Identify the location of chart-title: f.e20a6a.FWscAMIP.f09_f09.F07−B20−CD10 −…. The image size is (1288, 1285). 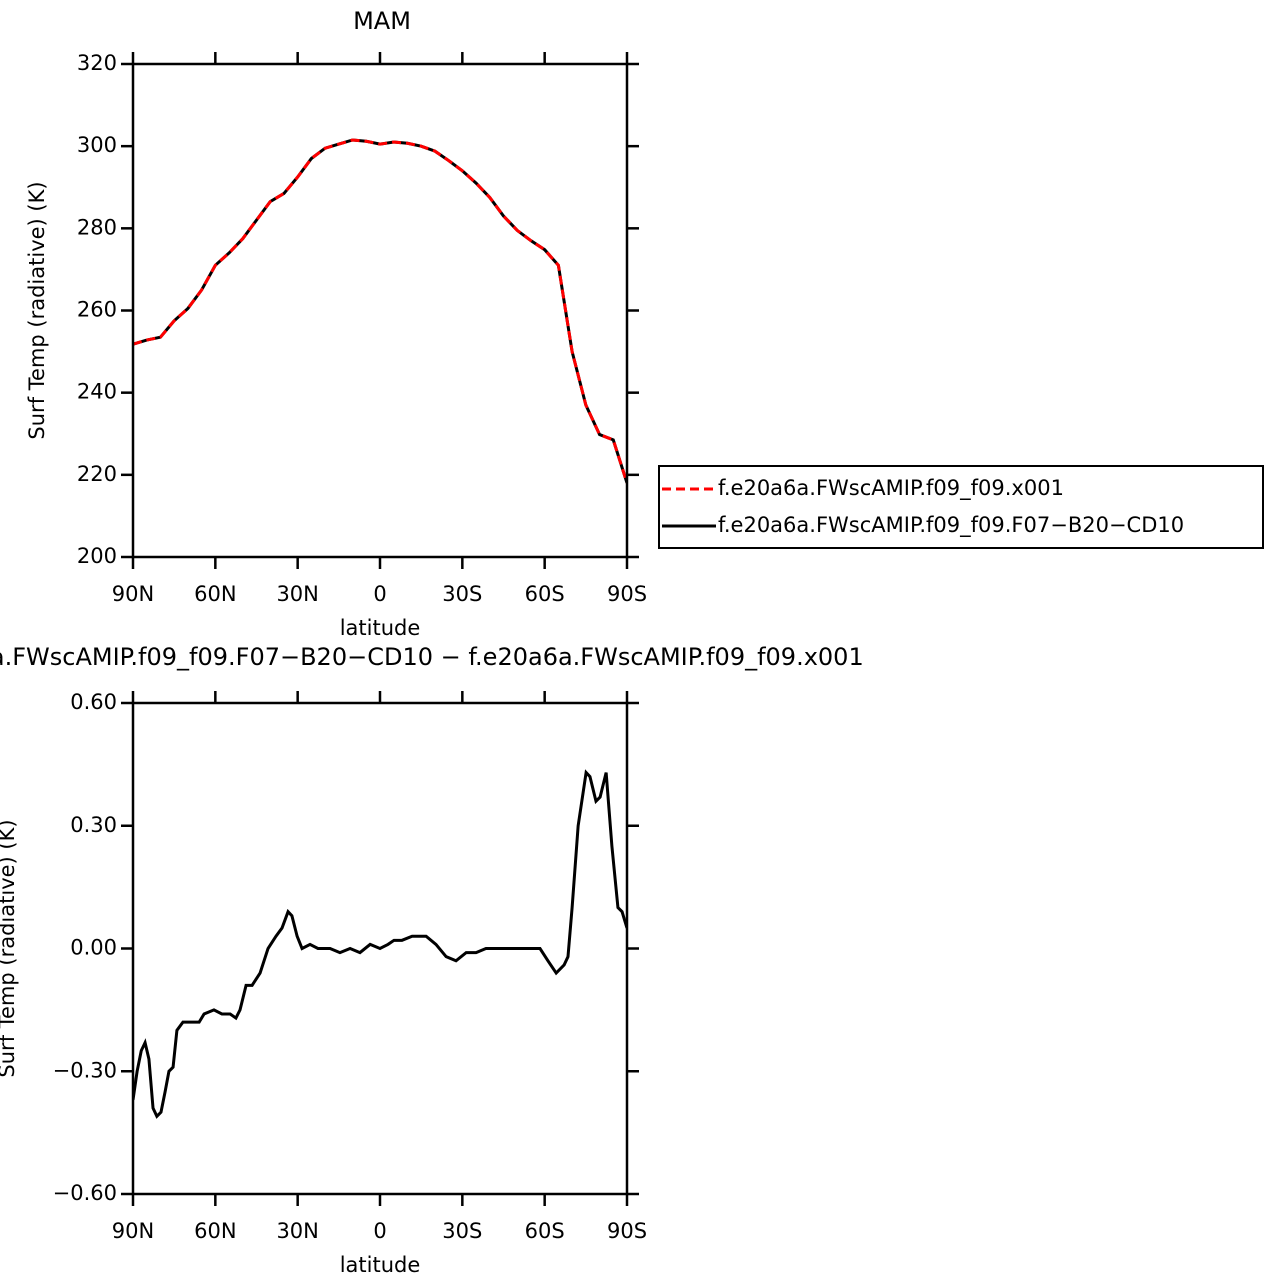
(432, 657).